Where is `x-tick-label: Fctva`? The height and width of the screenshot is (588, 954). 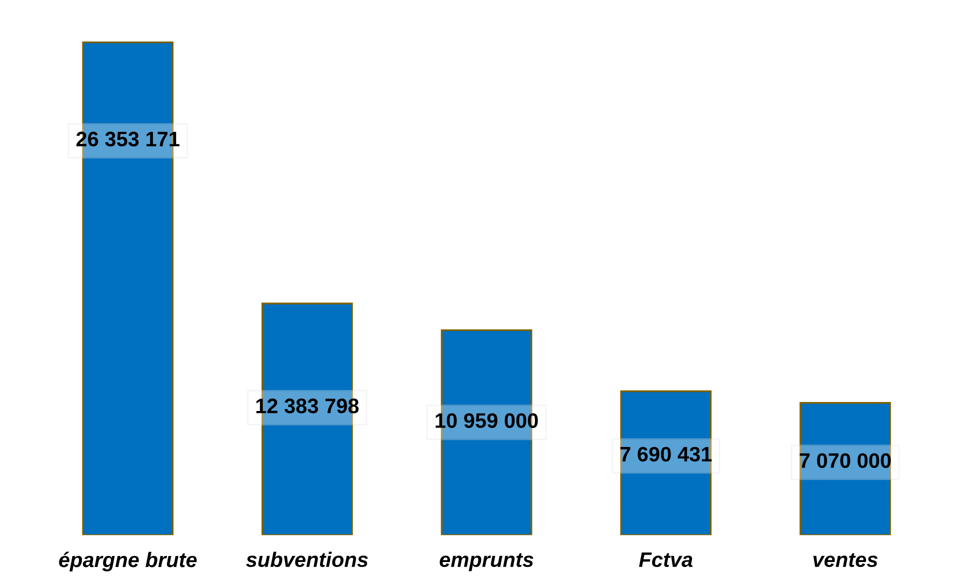
x-tick-label: Fctva is located at coordinates (665, 560).